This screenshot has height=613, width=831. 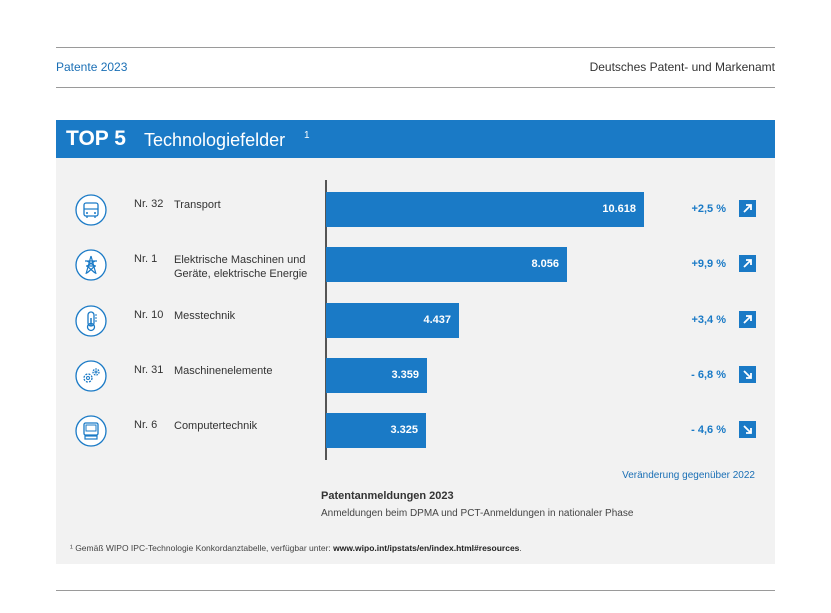 What do you see at coordinates (682, 67) in the screenshot?
I see `publisher-name: Deutsches Patent- und Markenamt` at bounding box center [682, 67].